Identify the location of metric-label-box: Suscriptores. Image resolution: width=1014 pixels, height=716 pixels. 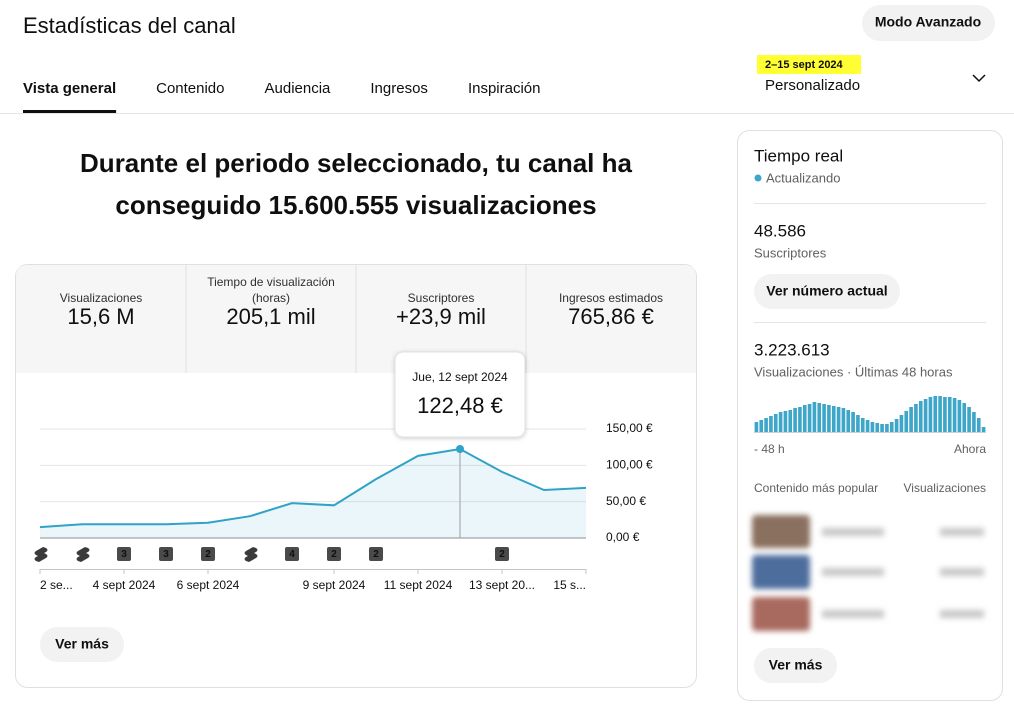
(441, 298).